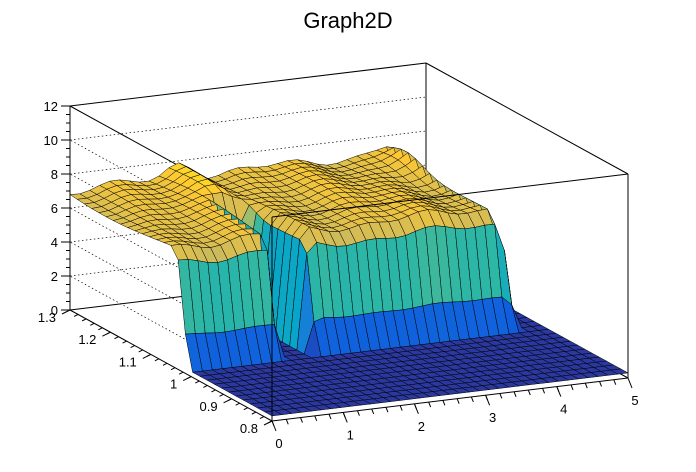 Image resolution: width=696 pixels, height=472 pixels. Describe the element at coordinates (278, 443) in the screenshot. I see `x-tick-label: 0` at that location.